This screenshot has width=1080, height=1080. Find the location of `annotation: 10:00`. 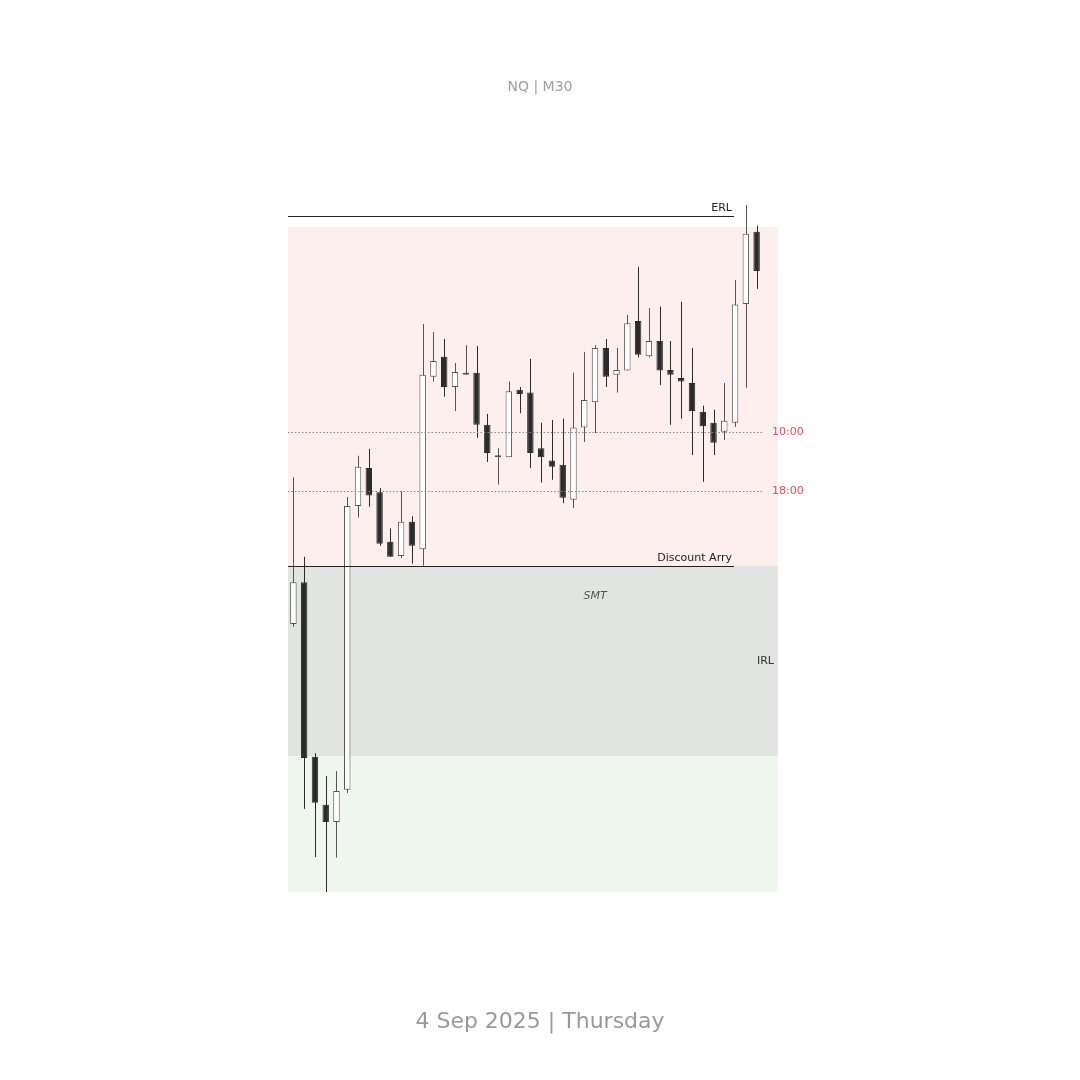

annotation: 10:00 is located at coordinates (788, 431).